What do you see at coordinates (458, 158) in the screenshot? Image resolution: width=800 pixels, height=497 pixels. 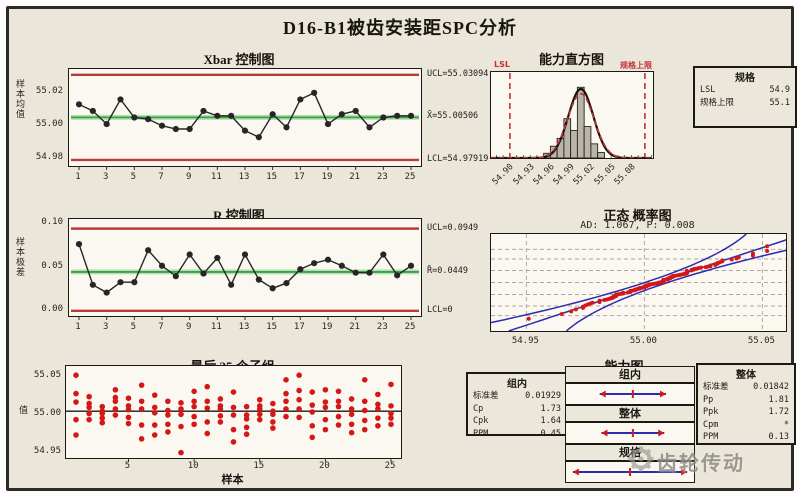 I see `limit-annotation: LCL=54.97919` at bounding box center [458, 158].